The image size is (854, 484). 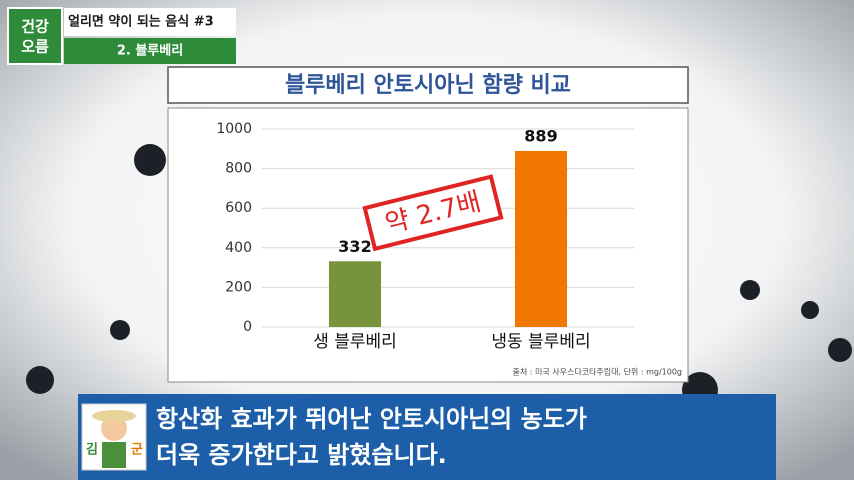 I want to click on title-box, so click(x=428, y=85).